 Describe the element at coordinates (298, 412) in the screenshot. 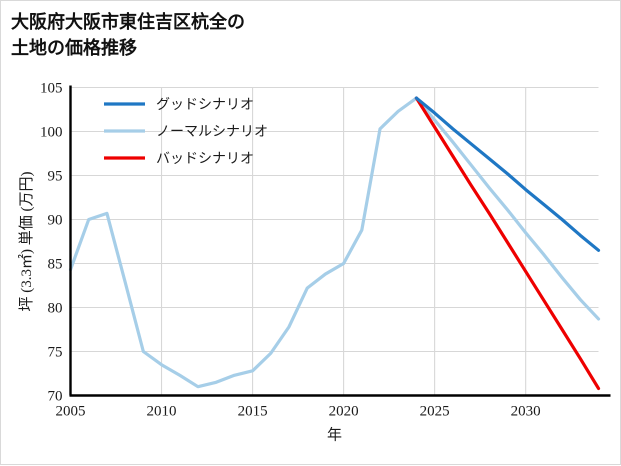

I see `x-axis-tick-labels: 2005 2010 2015 2020 2025 2030` at that location.